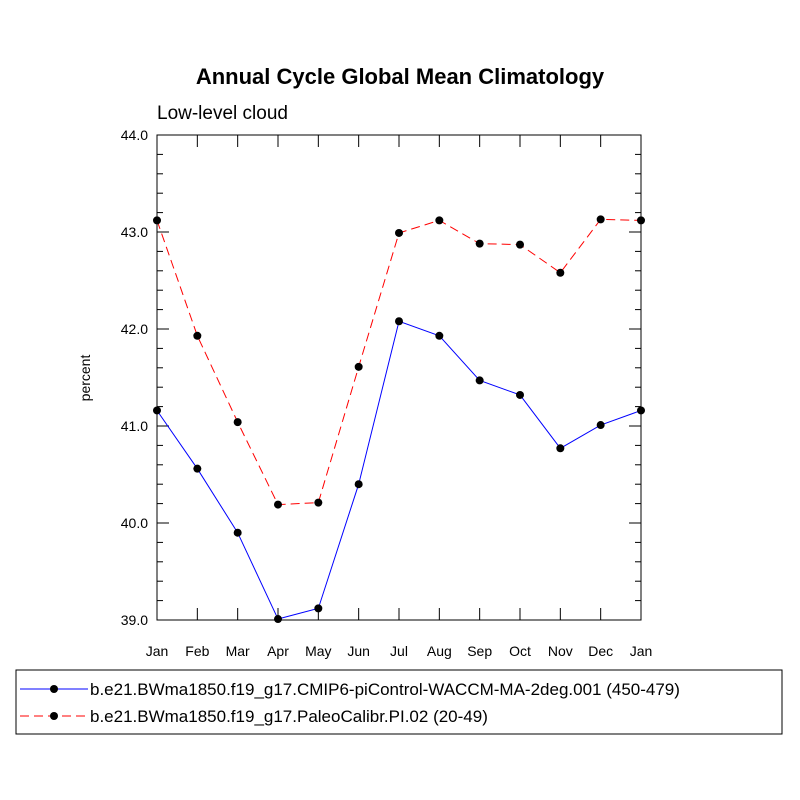 Image resolution: width=800 pixels, height=800 pixels. Describe the element at coordinates (238, 651) in the screenshot. I see `x-tick-label: Mar` at that location.